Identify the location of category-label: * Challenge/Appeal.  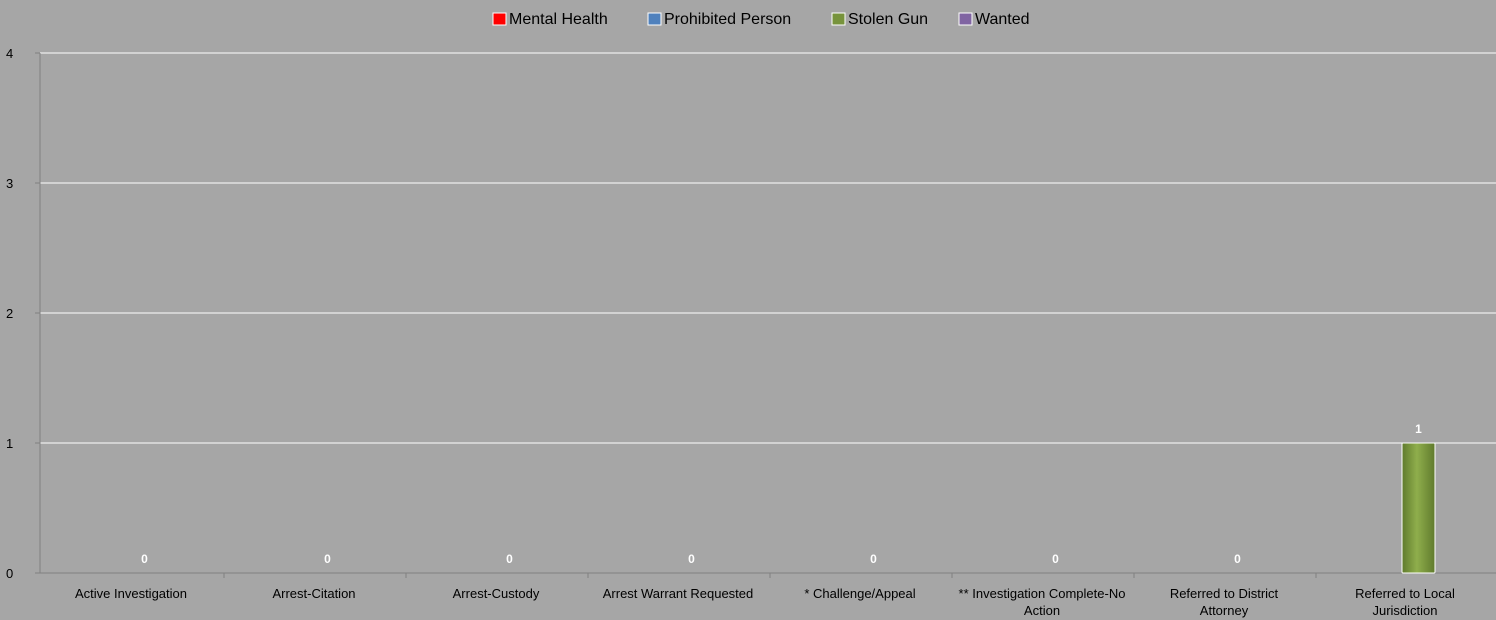
(859, 593).